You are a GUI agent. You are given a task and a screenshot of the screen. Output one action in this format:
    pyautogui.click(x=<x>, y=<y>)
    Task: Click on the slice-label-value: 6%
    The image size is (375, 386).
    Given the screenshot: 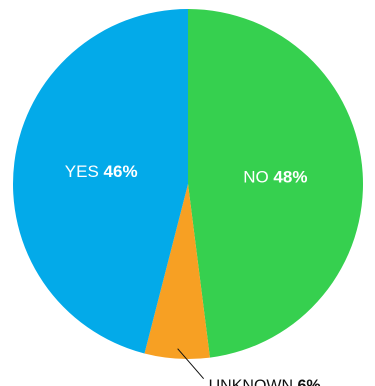 What is the action you would take?
    pyautogui.click(x=309, y=382)
    